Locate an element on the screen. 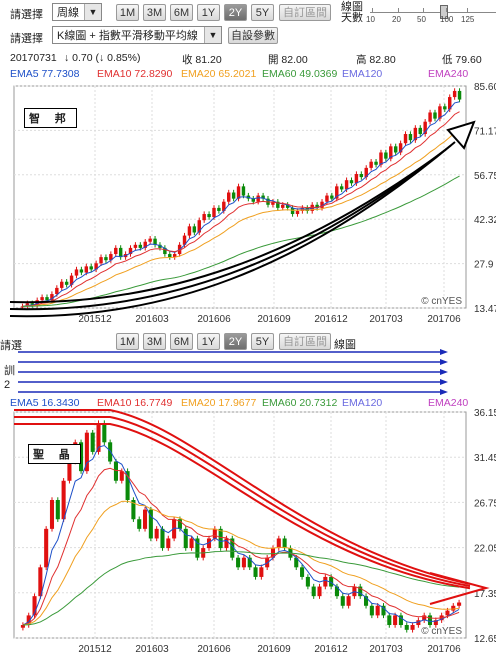 The image size is (496, 660). ema-legend-item: EMA240 is located at coordinates (448, 403).